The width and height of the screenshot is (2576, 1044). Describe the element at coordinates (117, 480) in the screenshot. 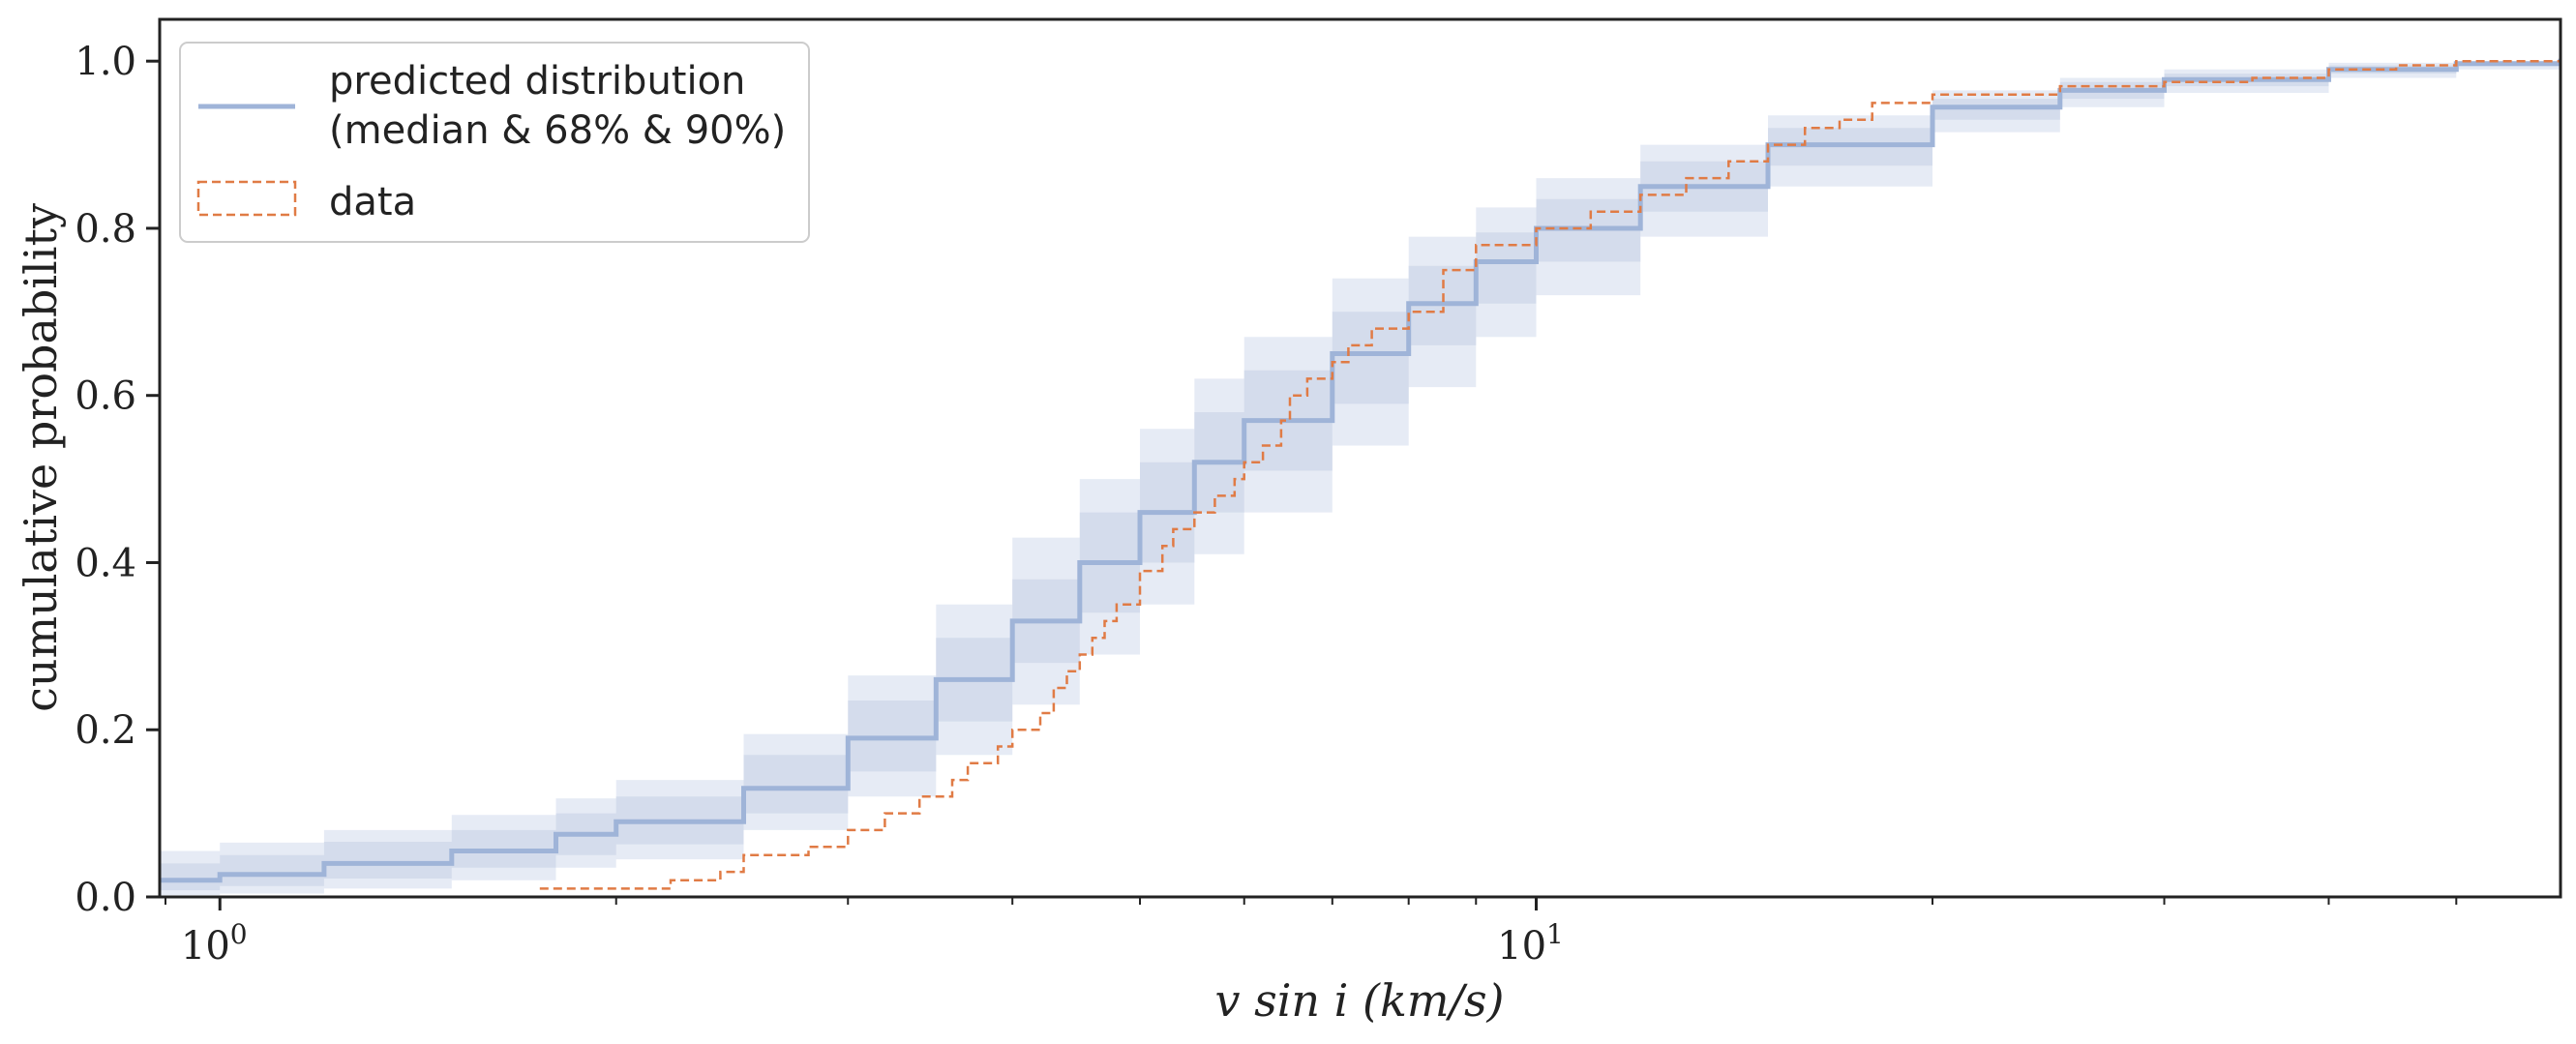

I see `y-axis: 0.0 0.2 0.4 0.6 0.8 1.0` at that location.